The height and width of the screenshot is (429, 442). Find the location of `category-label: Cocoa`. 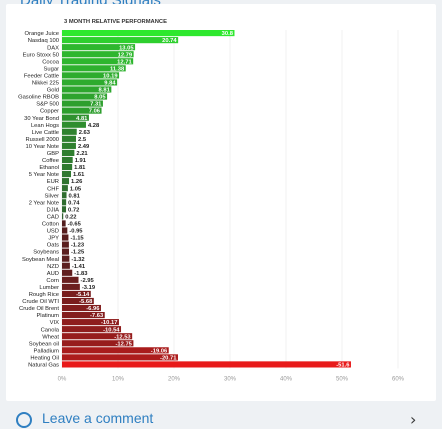

category-label: Cocoa is located at coordinates (51, 62).